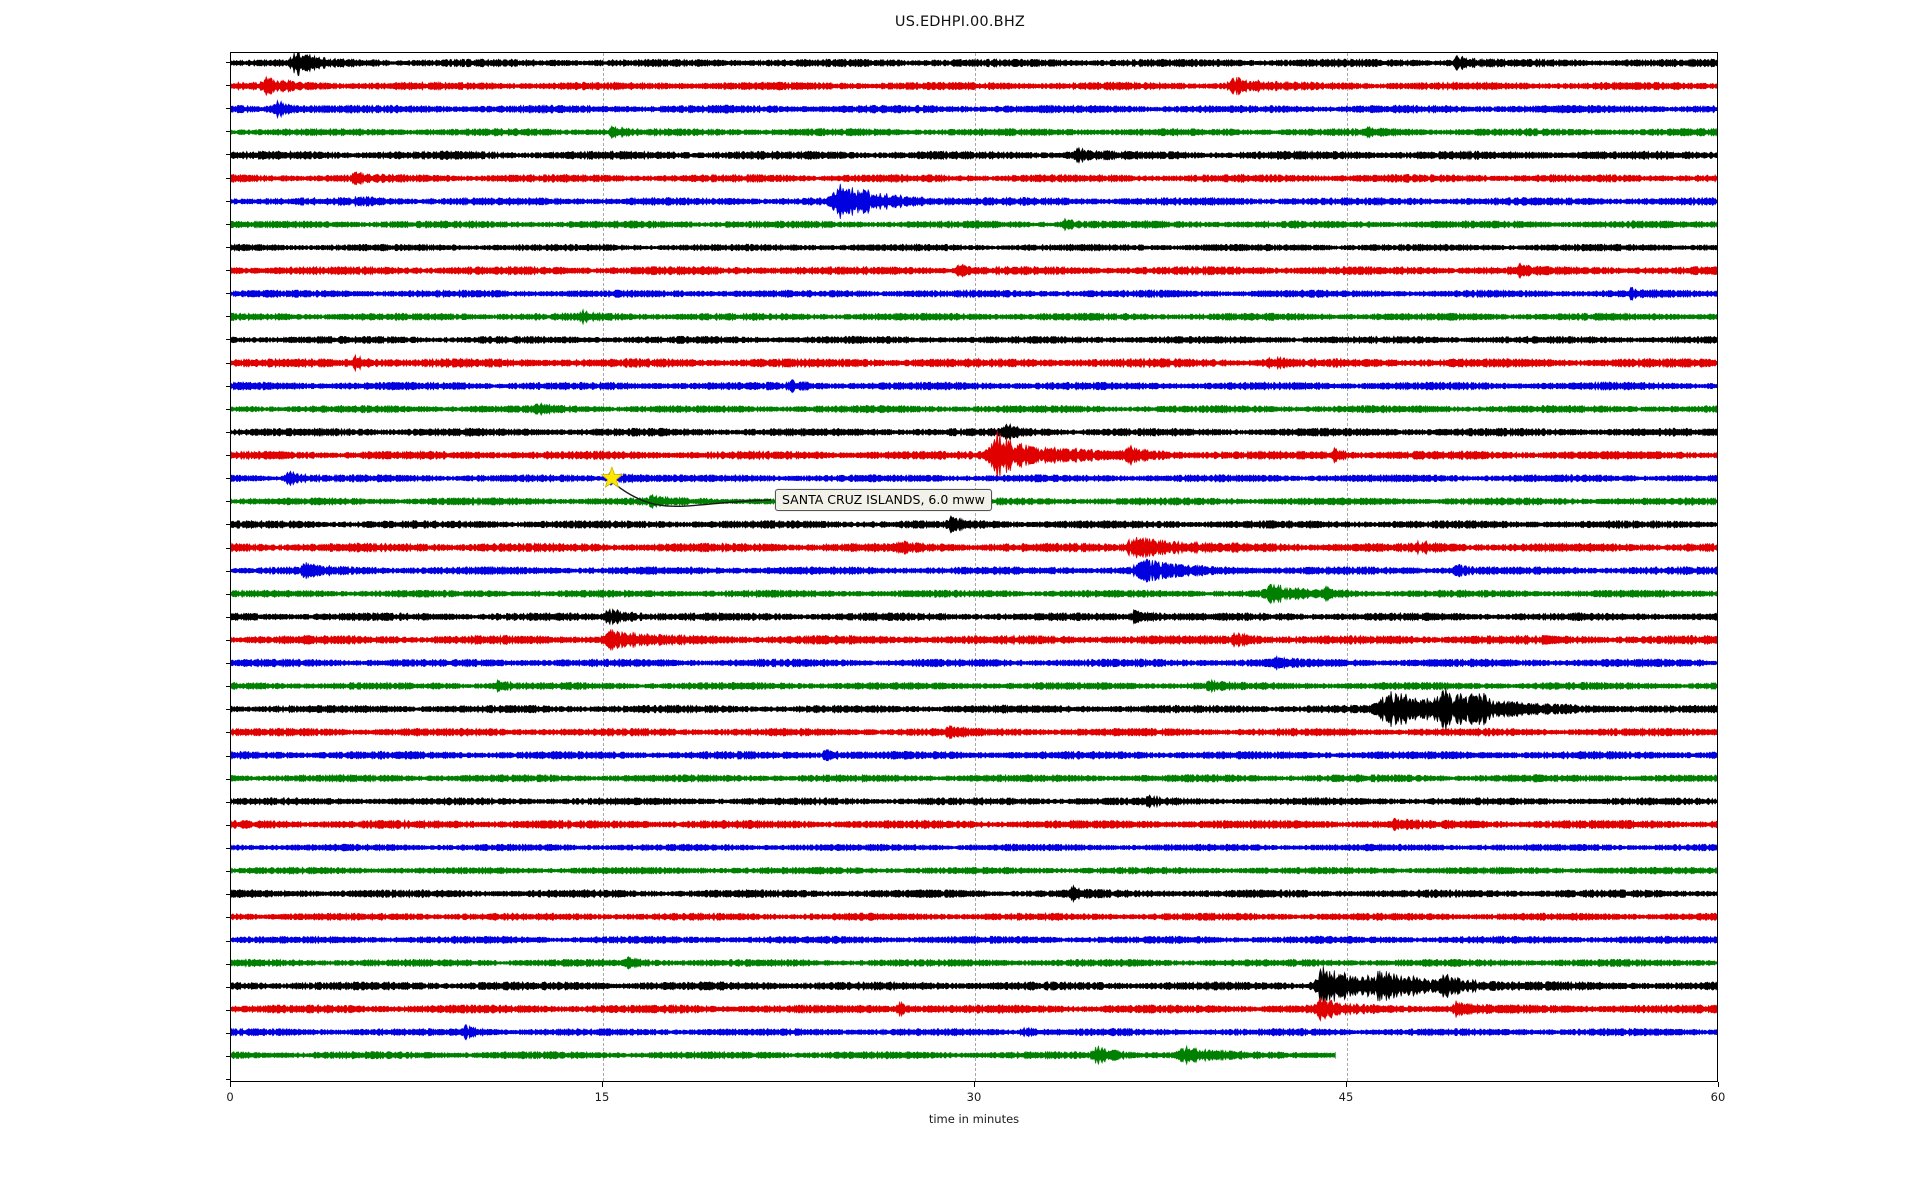 Image resolution: width=1920 pixels, height=1200 pixels. Describe the element at coordinates (960, 22) in the screenshot. I see `page-title: US.EDHPI.00.BHZ` at that location.